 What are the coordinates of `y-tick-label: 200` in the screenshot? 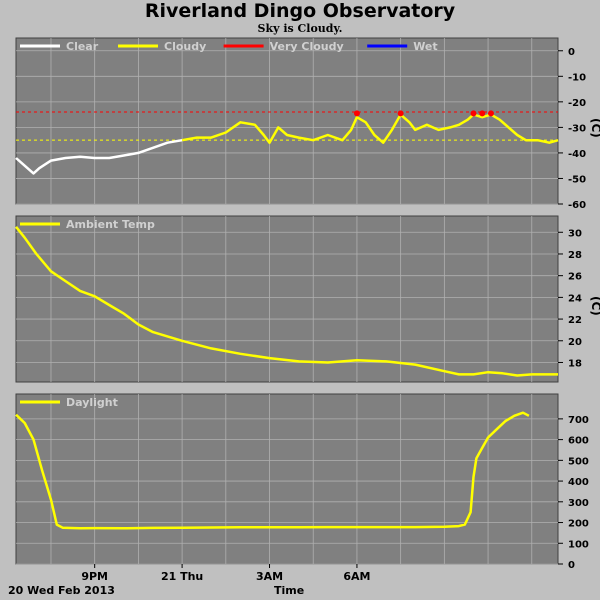 It's located at (578, 524).